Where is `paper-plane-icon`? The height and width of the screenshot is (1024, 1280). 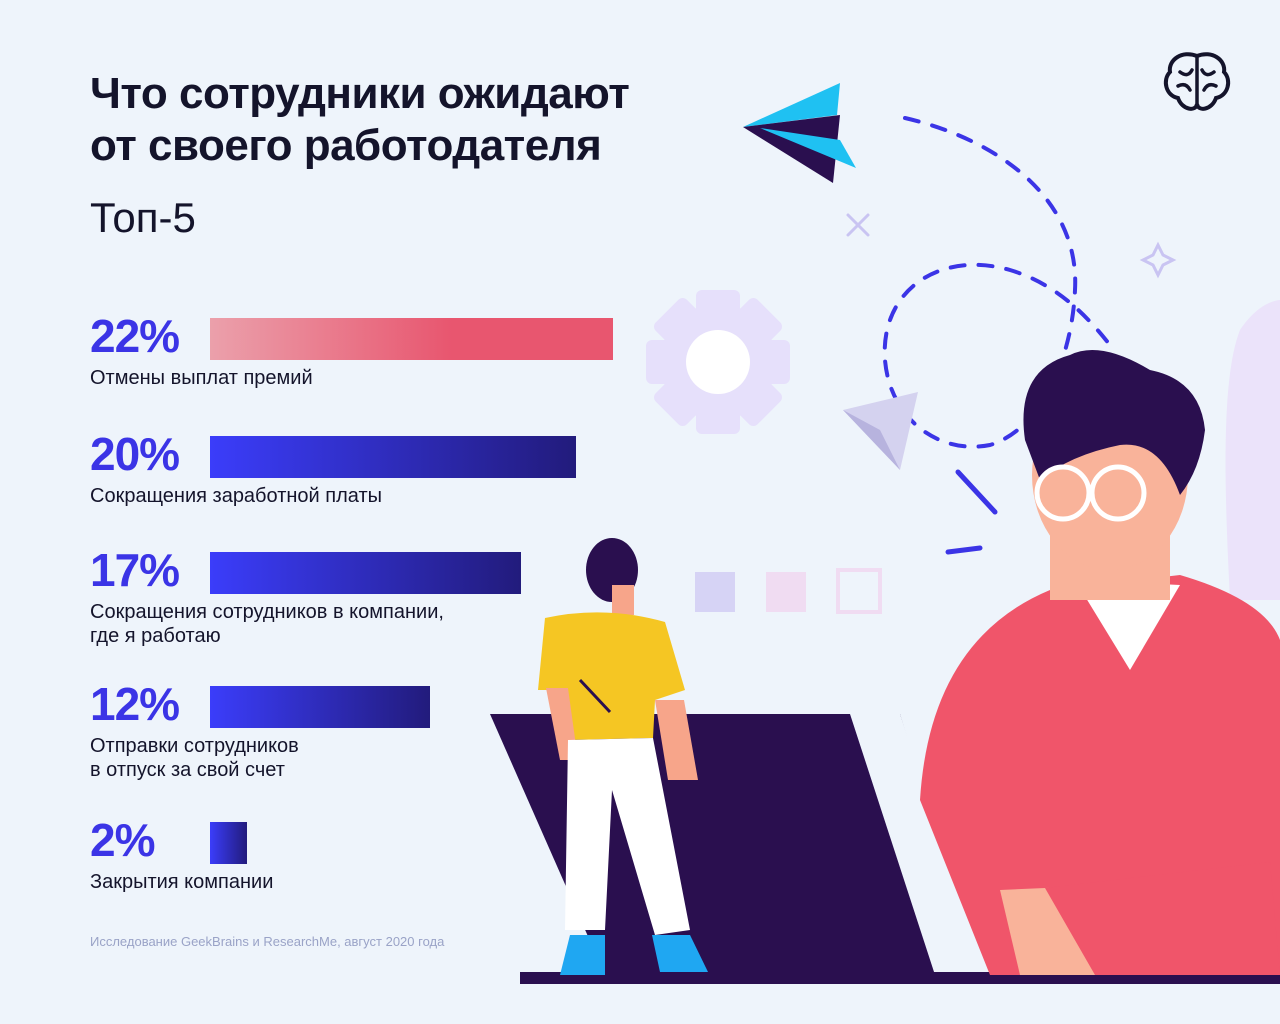 paper-plane-icon is located at coordinates (799, 133).